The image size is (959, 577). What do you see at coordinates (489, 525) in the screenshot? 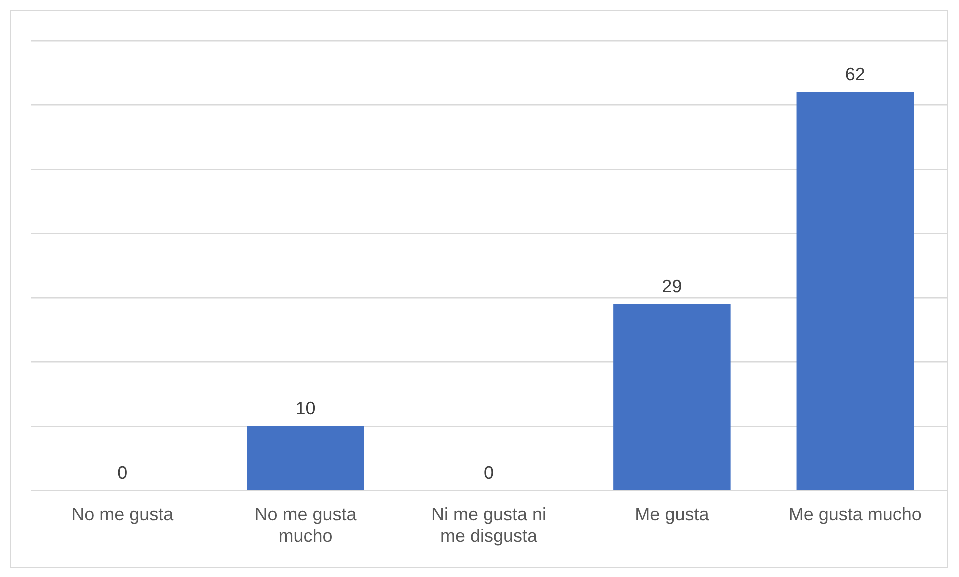
I see `x-tick-label: Ni me gusta ni me disgusta` at bounding box center [489, 525].